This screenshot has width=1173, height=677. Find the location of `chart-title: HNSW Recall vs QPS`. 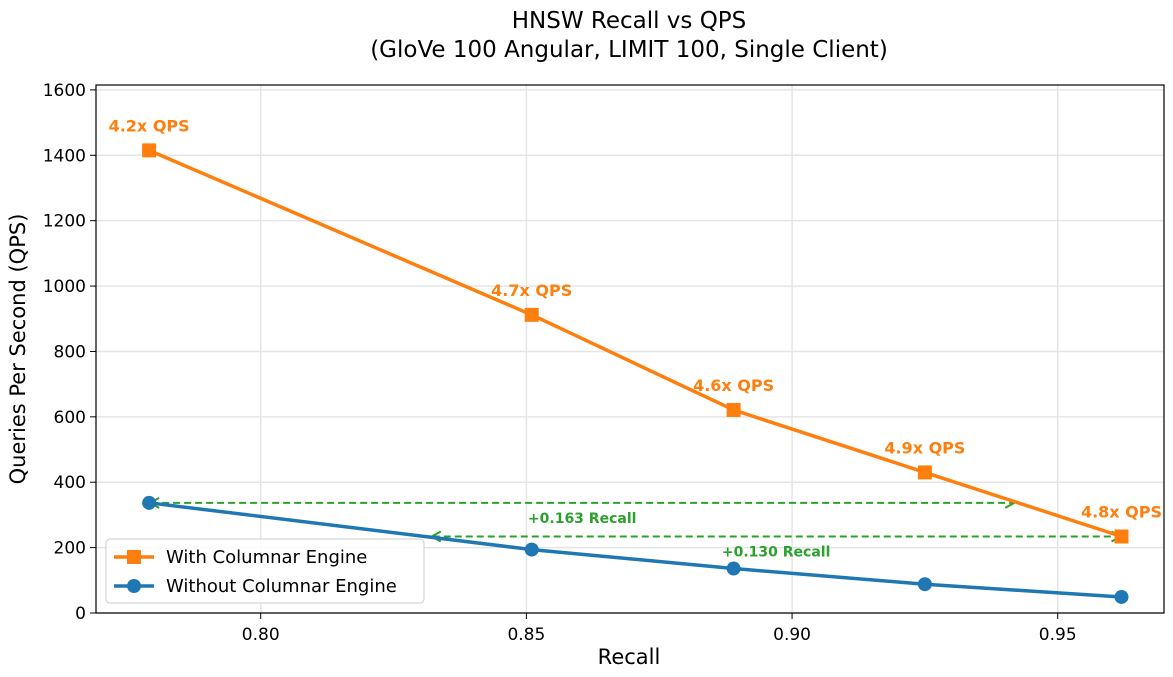

chart-title: HNSW Recall vs QPS is located at coordinates (629, 21).